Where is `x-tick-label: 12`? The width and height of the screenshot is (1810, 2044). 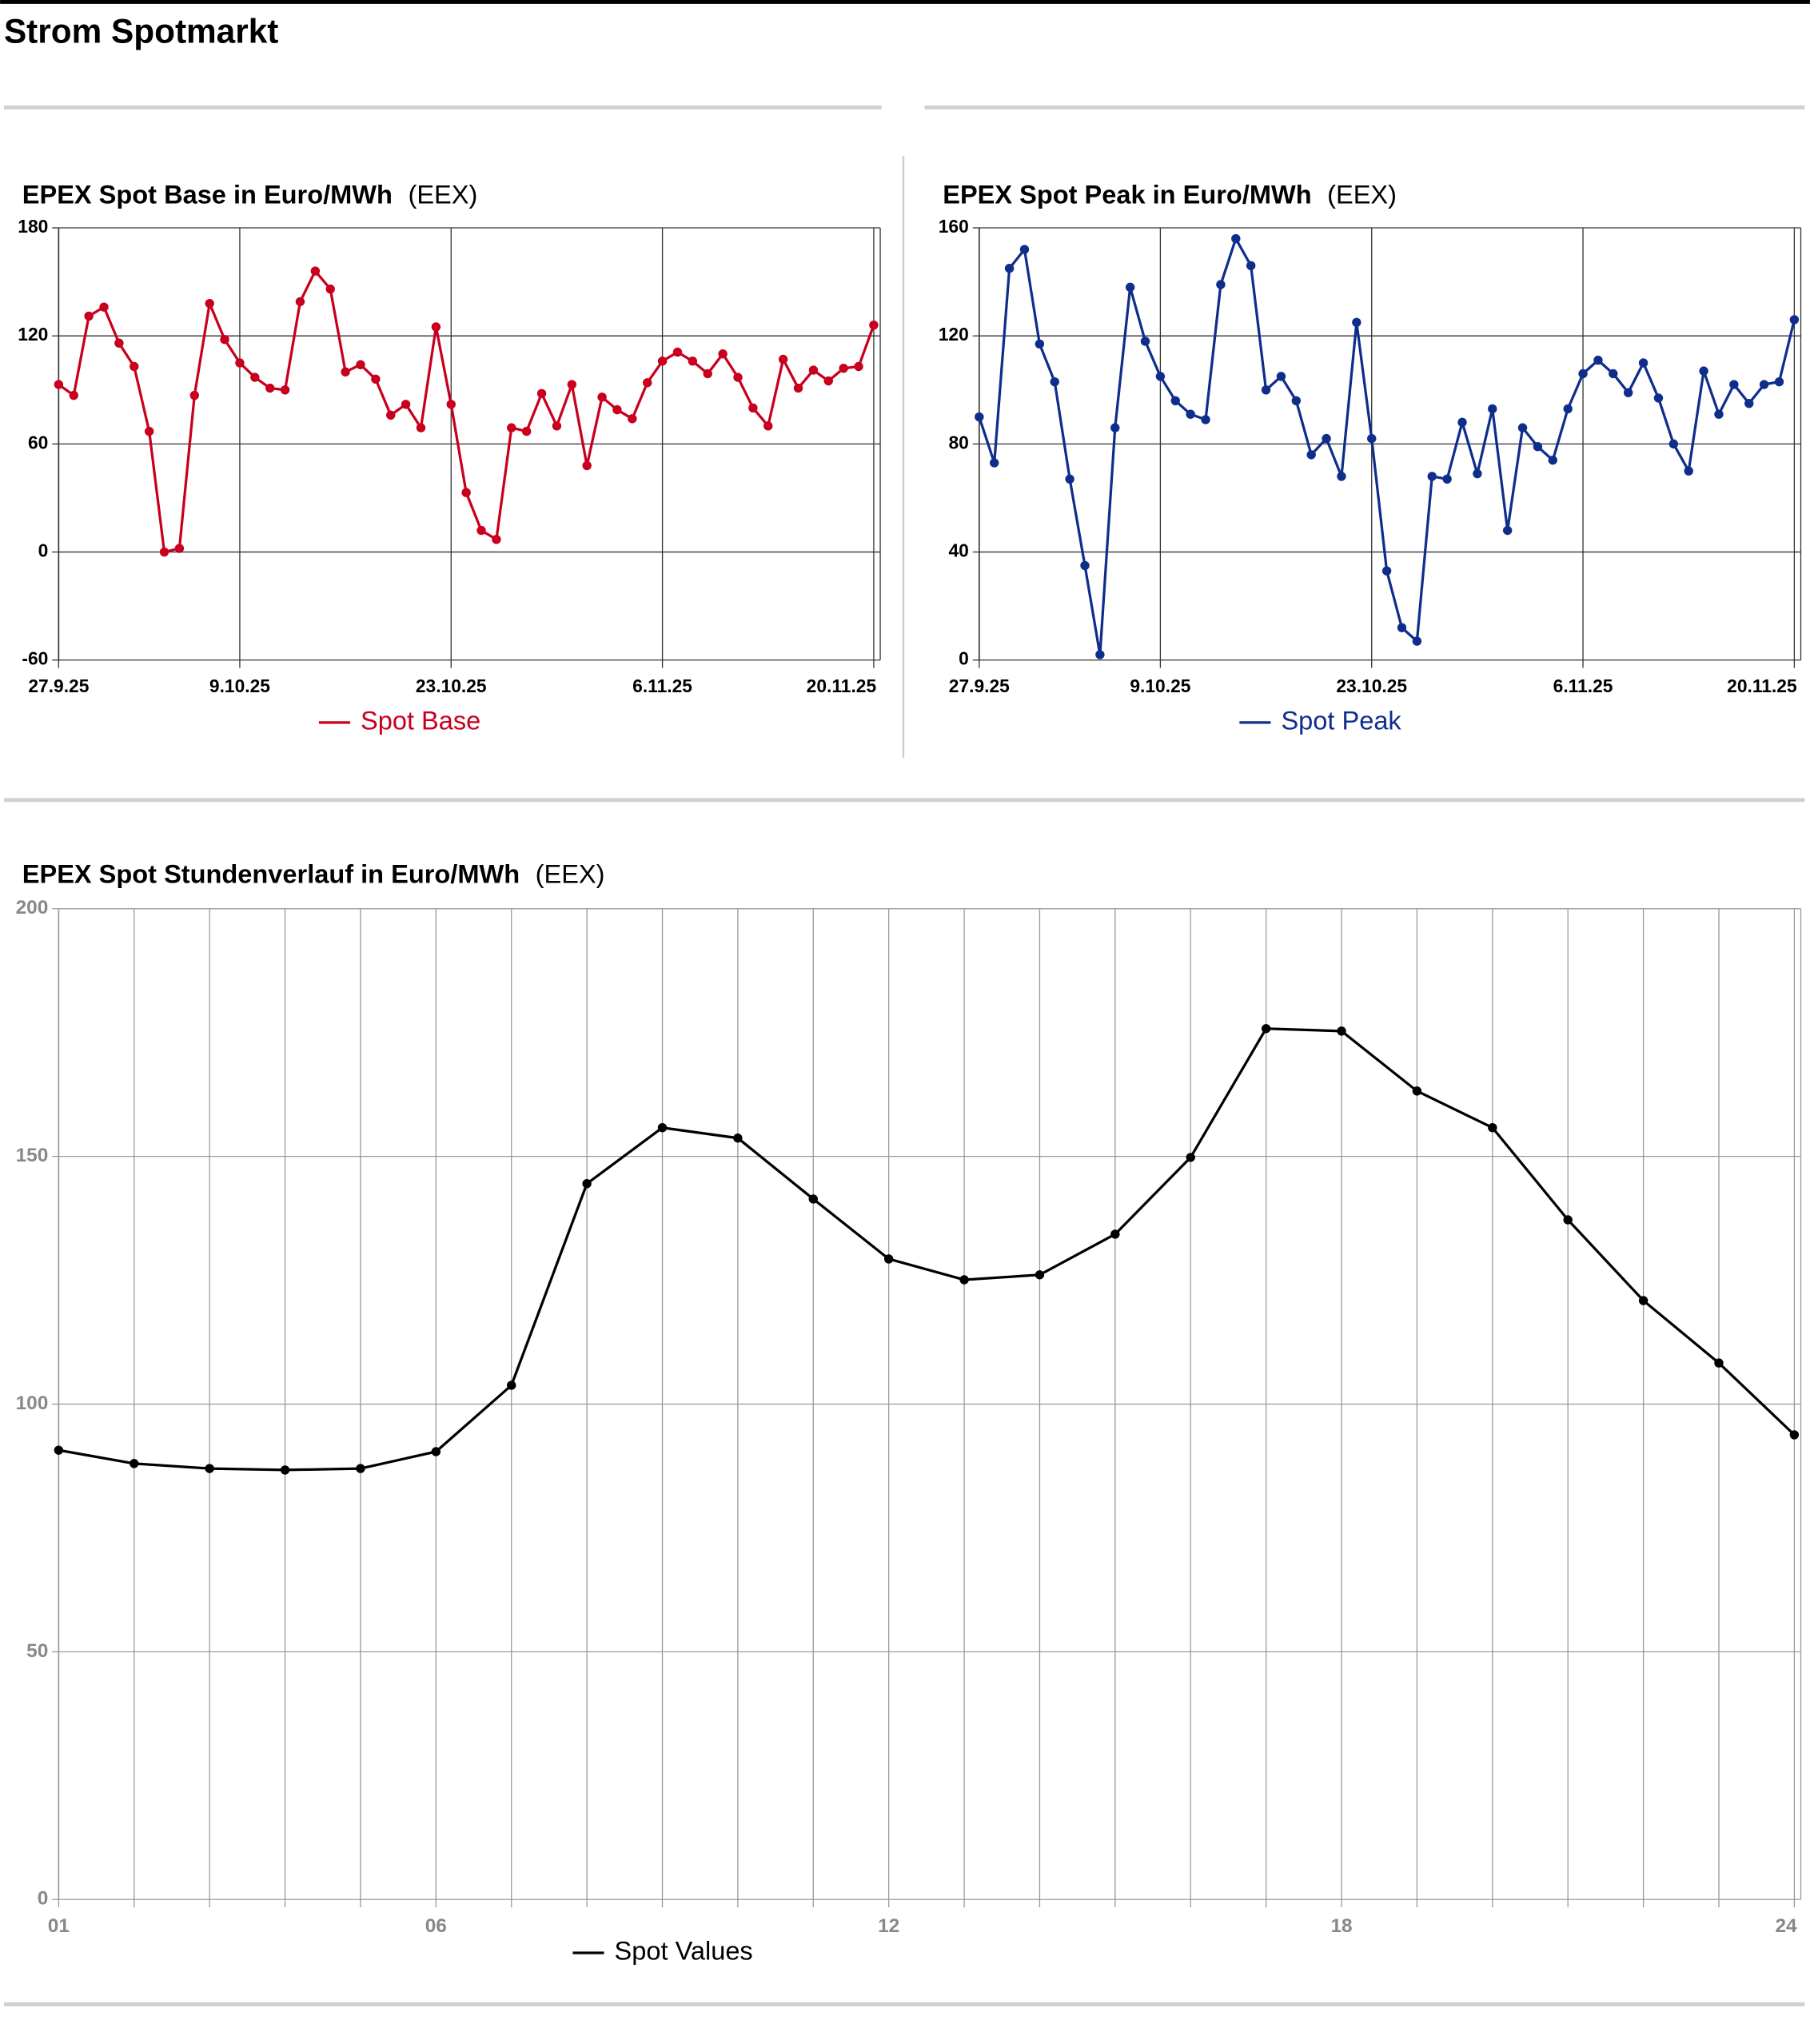
x-tick-label: 12 is located at coordinates (888, 1926).